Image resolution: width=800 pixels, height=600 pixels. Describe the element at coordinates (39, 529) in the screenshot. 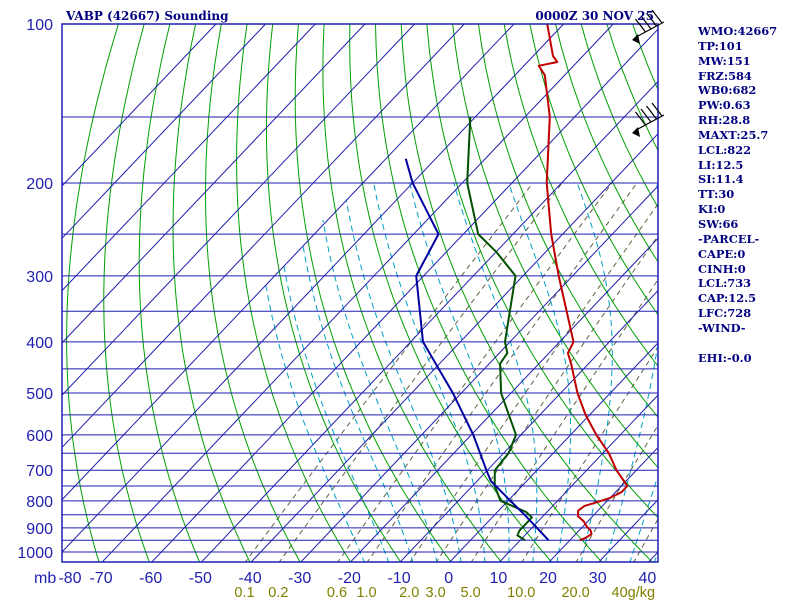

I see `pressure-tick-label: 900` at that location.